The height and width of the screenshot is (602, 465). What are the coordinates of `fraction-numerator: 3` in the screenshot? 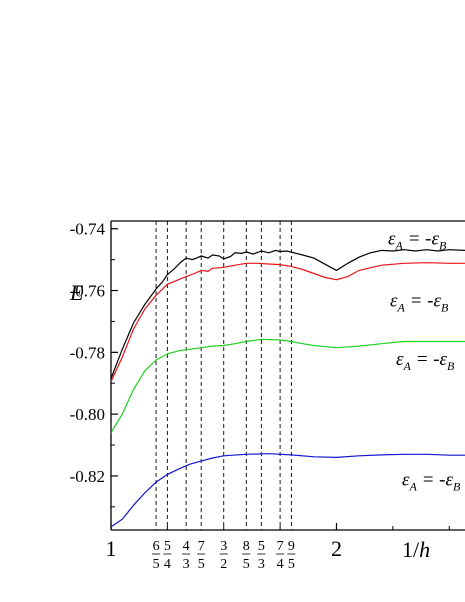 It's located at (223, 546).